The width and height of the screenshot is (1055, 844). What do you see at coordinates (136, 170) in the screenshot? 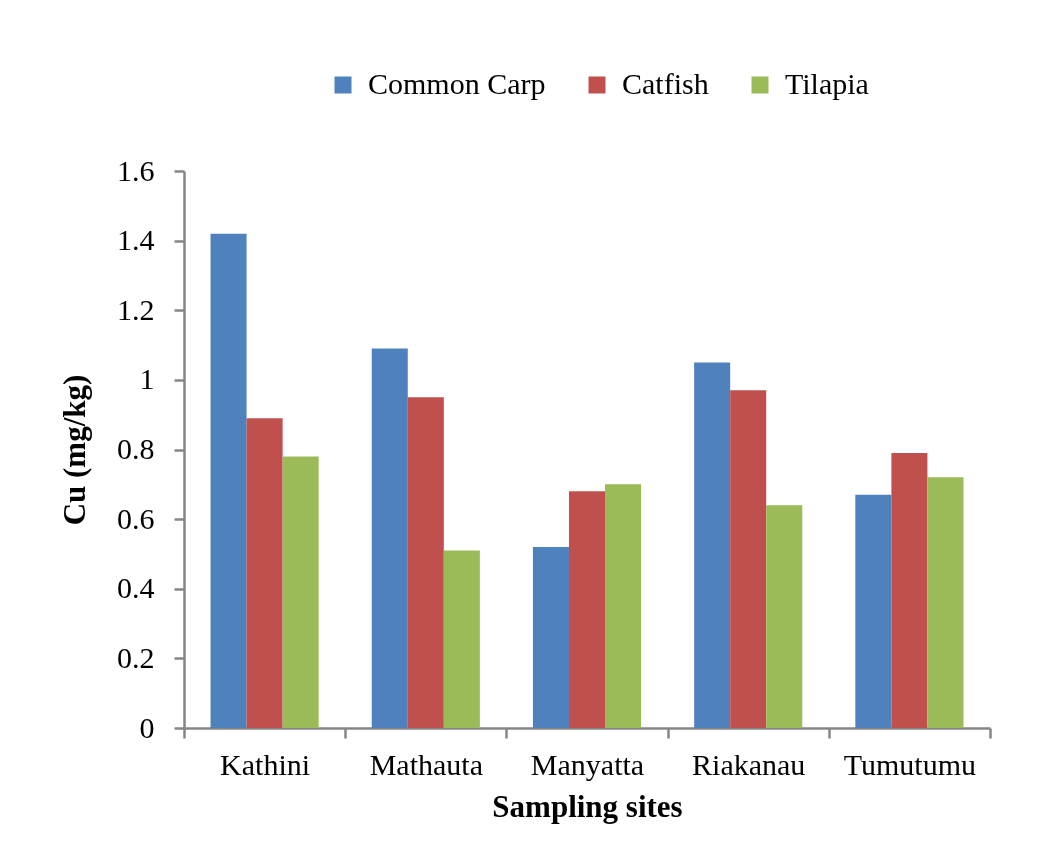
I see `y-tick-label: 1.6` at bounding box center [136, 170].